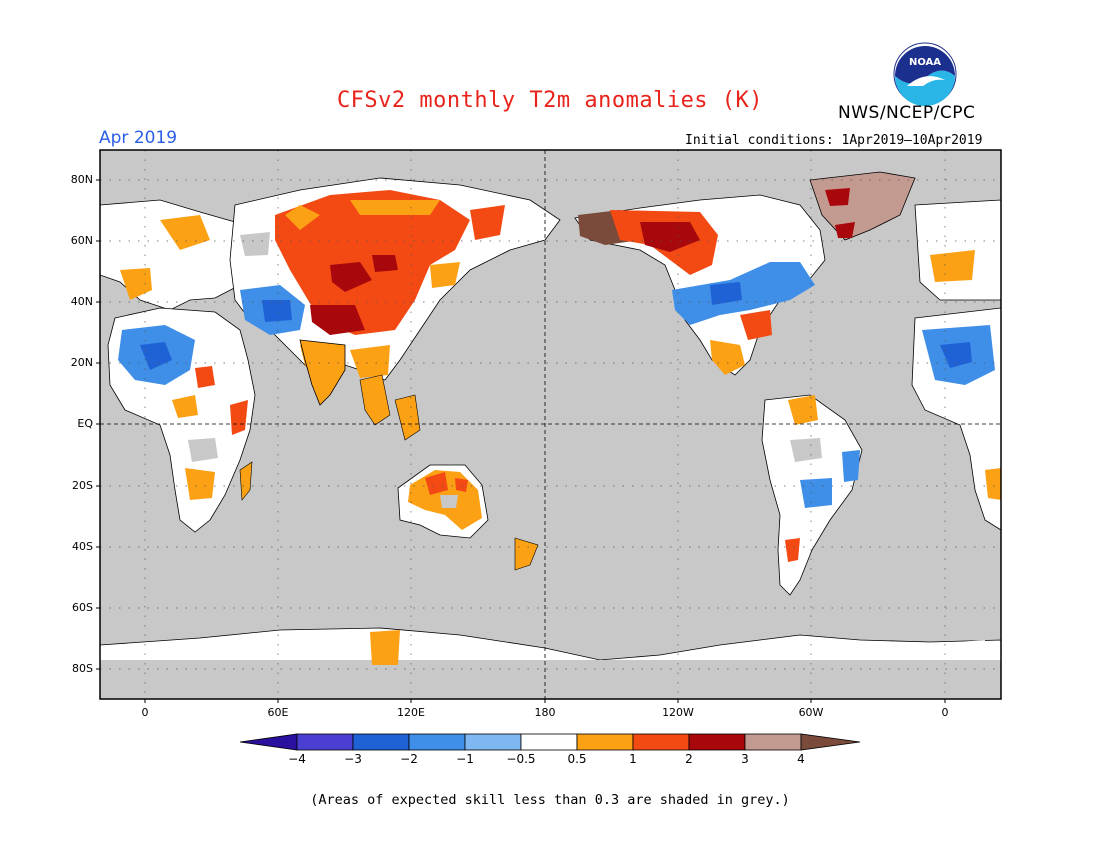  I want to click on lat-label: 40S, so click(82, 546).